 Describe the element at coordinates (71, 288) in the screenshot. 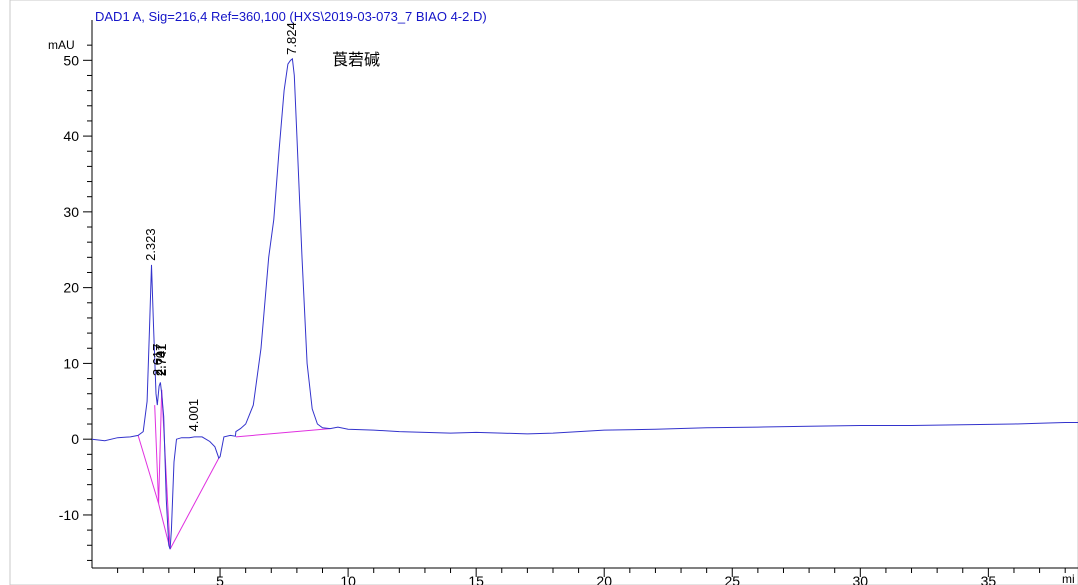

I see `y-tick-label: 20` at that location.